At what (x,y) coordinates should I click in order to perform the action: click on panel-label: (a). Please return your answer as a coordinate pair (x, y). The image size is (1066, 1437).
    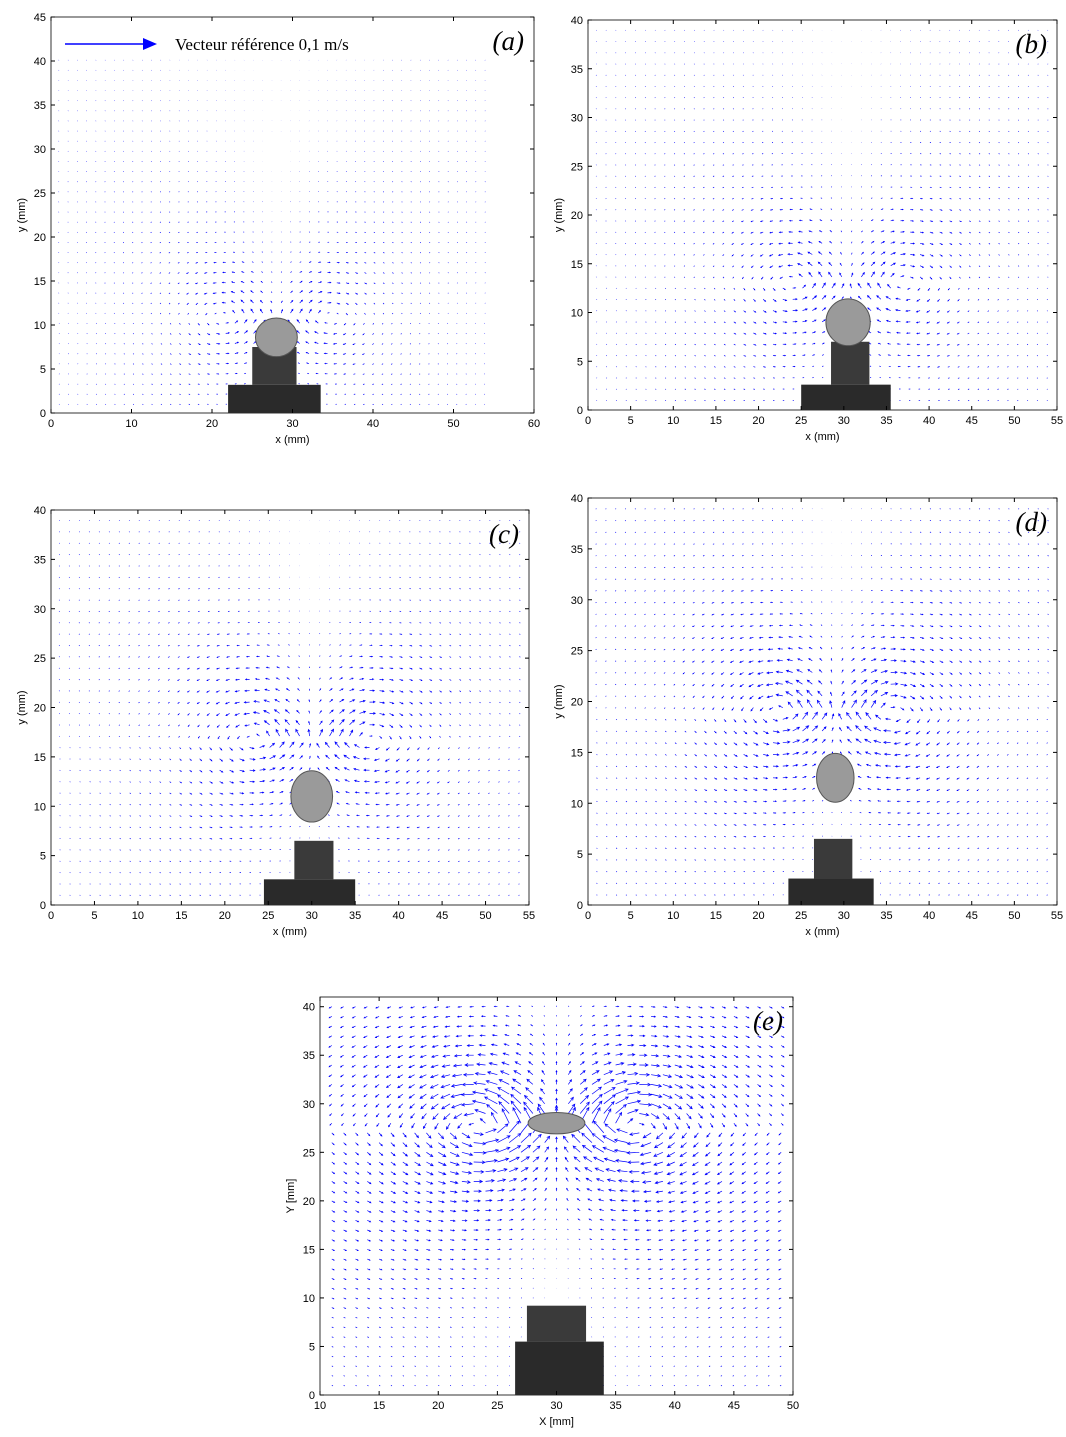
    Looking at the image, I should click on (508, 41).